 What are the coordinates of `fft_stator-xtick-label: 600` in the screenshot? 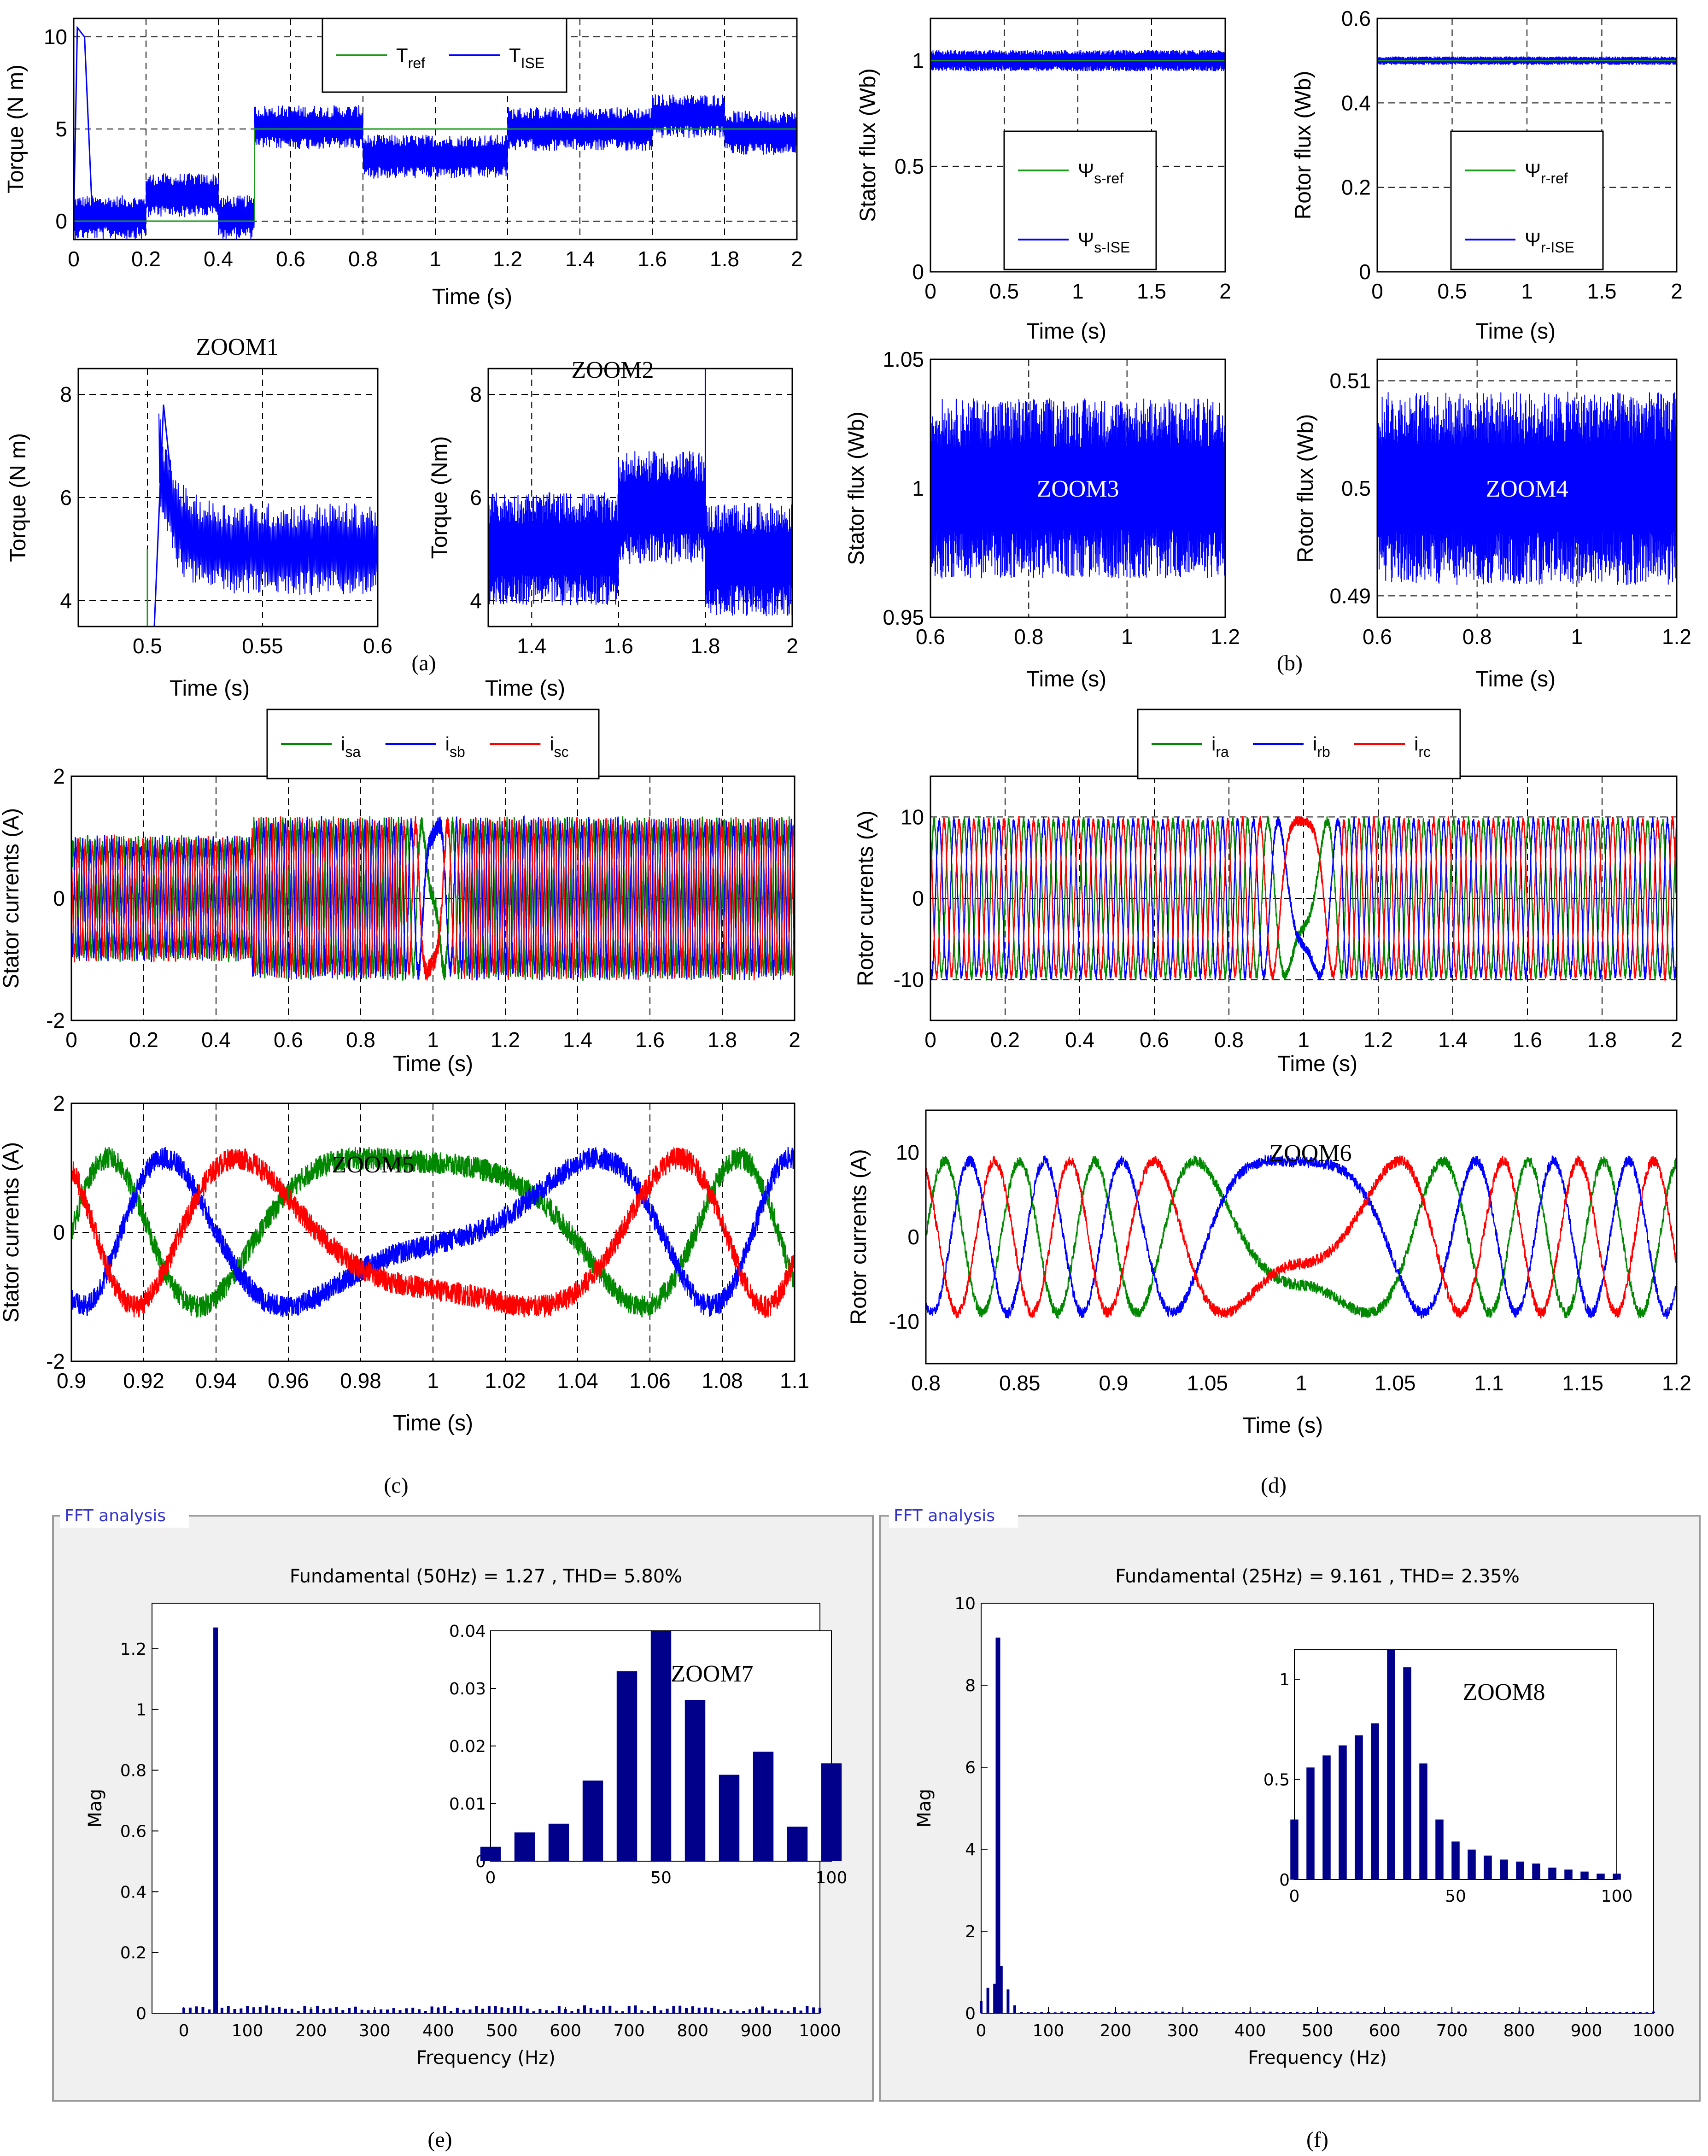 It's located at (565, 2030).